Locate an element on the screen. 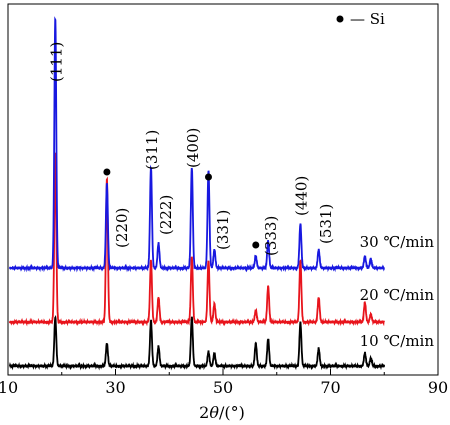 This screenshot has width=450, height=425. peak-label: (331) is located at coordinates (223, 230).